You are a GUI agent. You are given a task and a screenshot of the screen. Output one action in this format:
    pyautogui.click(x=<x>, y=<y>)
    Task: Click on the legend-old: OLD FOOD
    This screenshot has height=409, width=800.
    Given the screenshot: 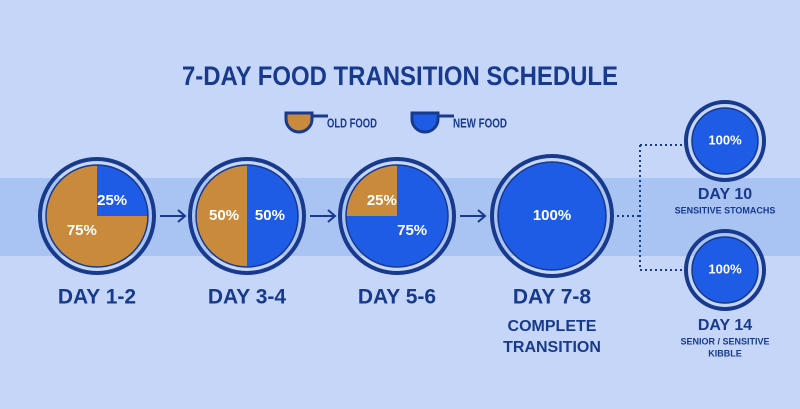 What is the action you would take?
    pyautogui.click(x=352, y=122)
    